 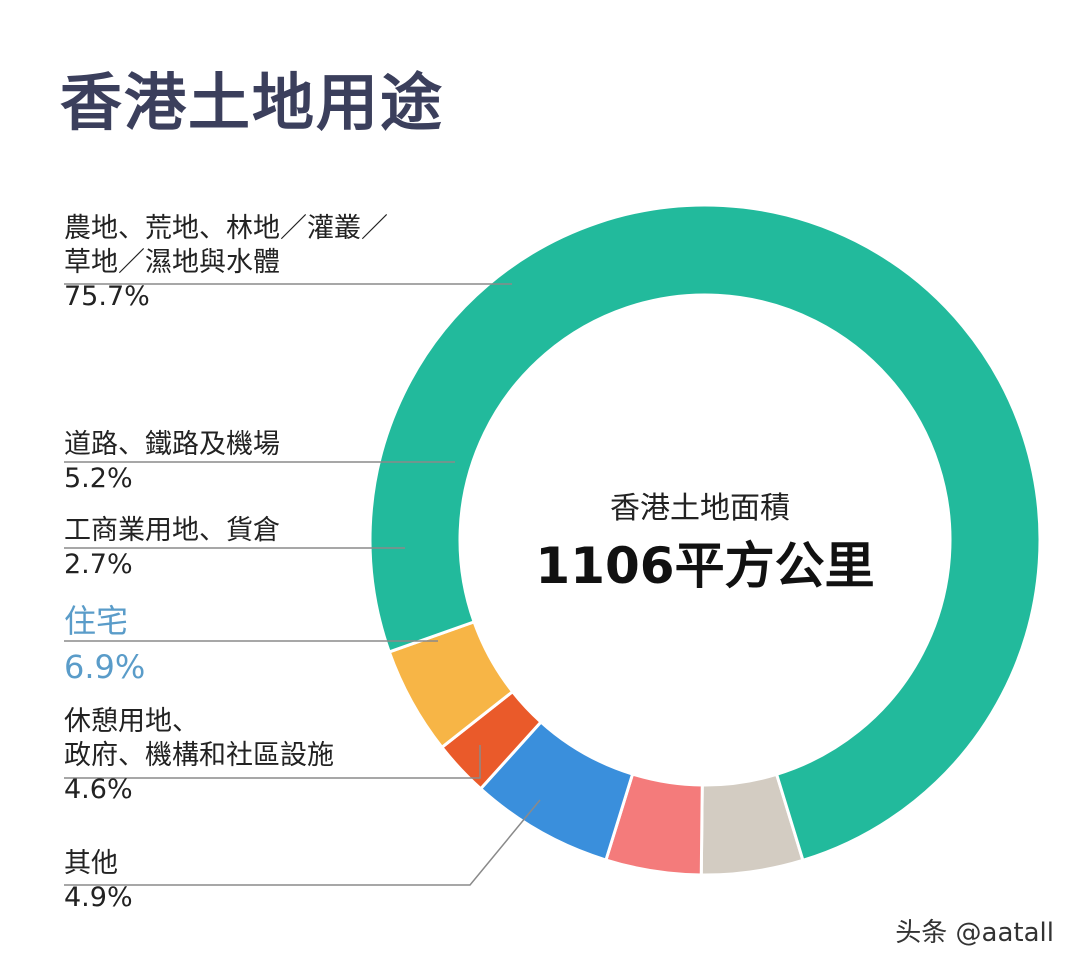 I want to click on center-value: 1106平方公里, so click(x=704, y=566).